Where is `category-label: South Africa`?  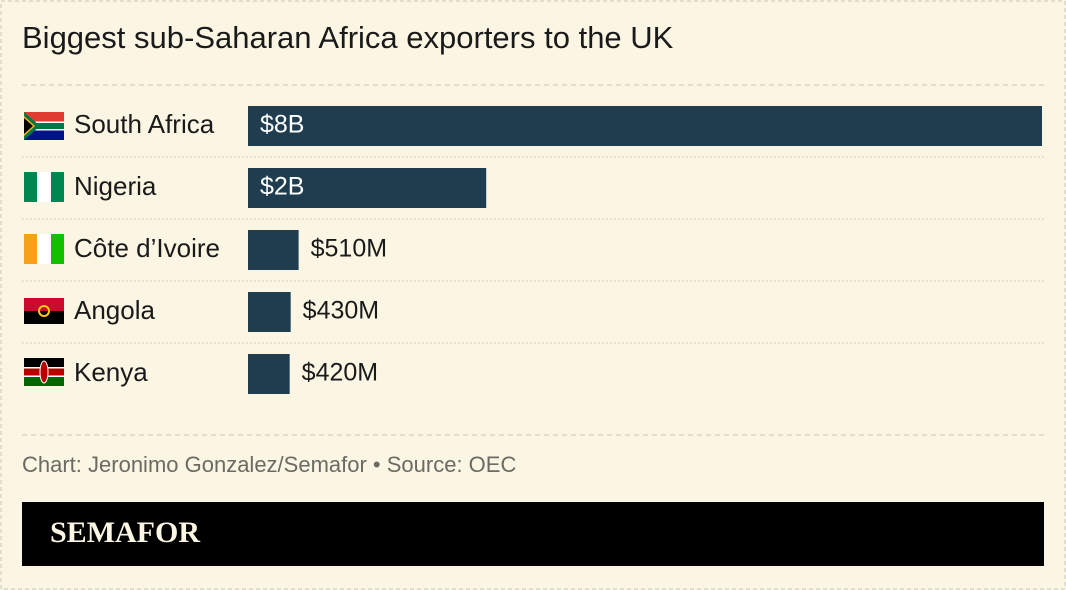 category-label: South Africa is located at coordinates (144, 124).